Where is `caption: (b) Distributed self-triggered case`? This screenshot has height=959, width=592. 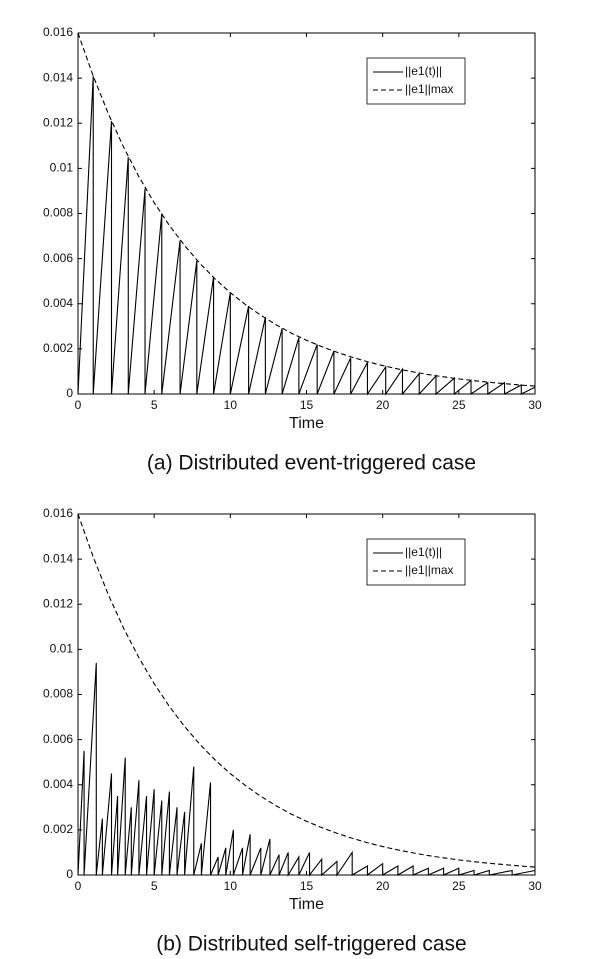
caption: (b) Distributed self-triggered case is located at coordinates (311, 944).